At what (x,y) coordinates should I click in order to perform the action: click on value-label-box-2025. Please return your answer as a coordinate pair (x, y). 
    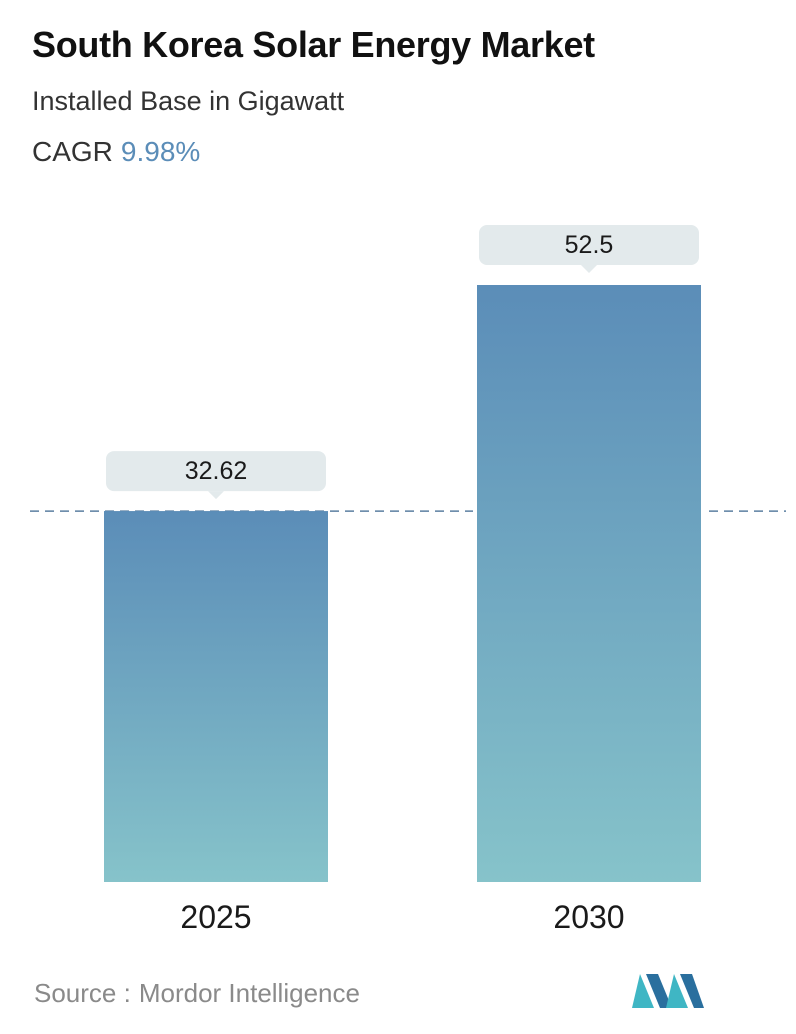
    Looking at the image, I should click on (216, 471).